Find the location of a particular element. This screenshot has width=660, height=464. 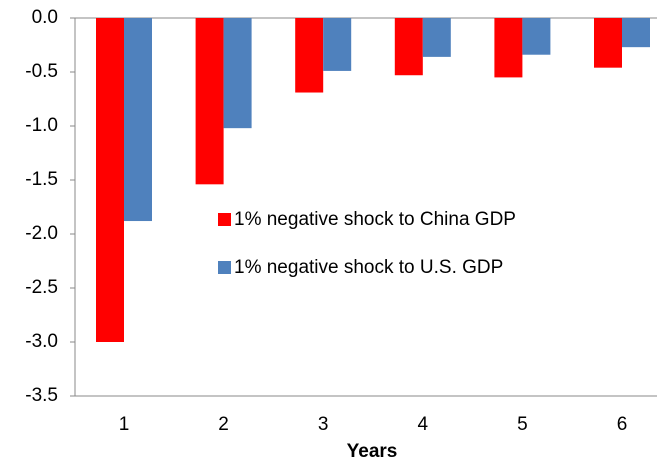

x-tick-label: 2 is located at coordinates (223, 424).